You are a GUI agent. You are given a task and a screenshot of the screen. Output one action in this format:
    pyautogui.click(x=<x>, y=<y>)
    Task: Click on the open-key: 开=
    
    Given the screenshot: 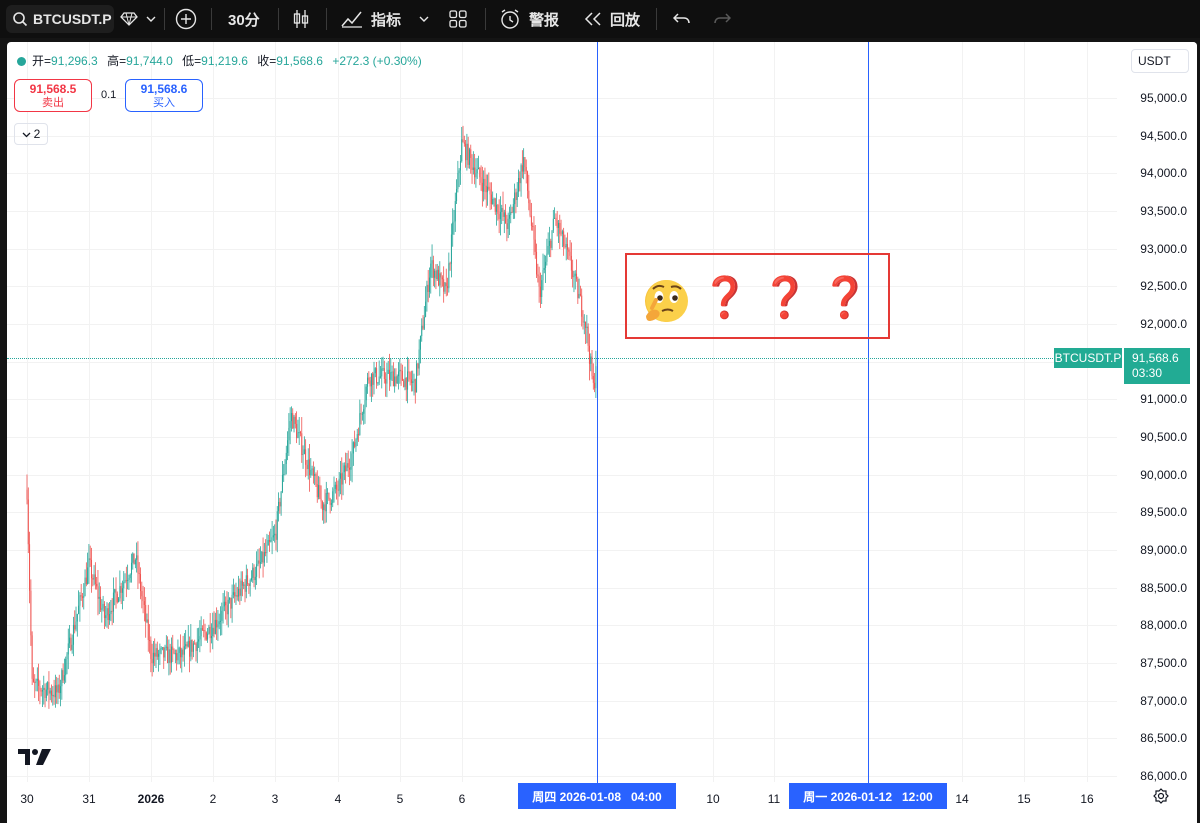 What is the action you would take?
    pyautogui.click(x=42, y=61)
    